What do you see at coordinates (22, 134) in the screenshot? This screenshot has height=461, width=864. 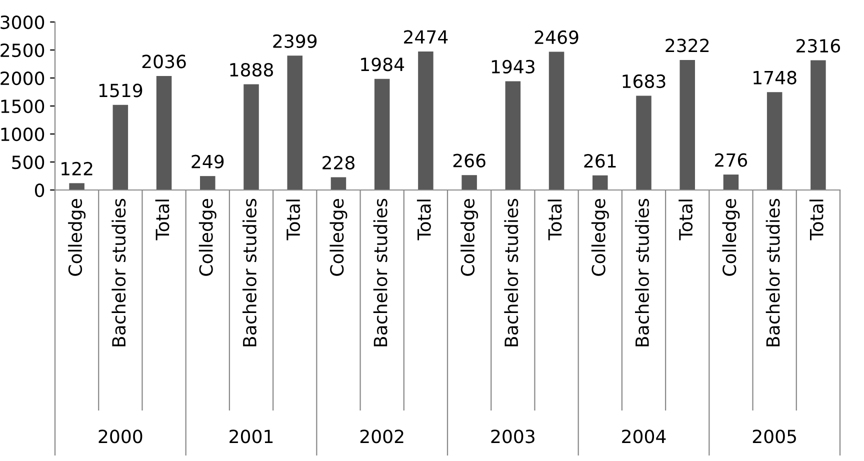 I see `y-tick-label: 1000` at bounding box center [22, 134].